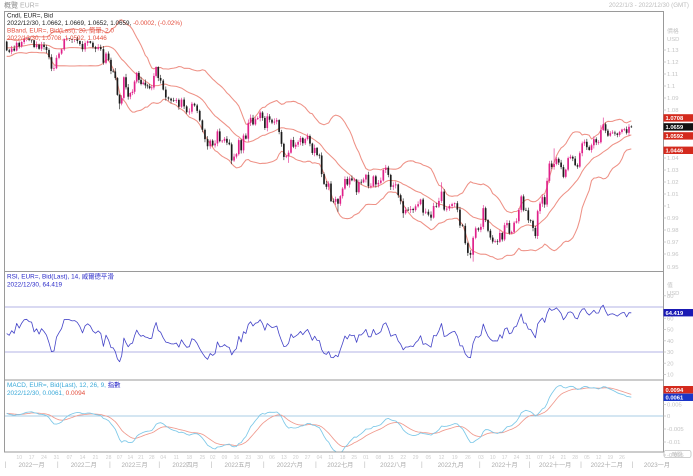 This screenshot has width=693, height=476. What do you see at coordinates (673, 231) in the screenshot?
I see `svg-text: 0.98` at bounding box center [673, 231].